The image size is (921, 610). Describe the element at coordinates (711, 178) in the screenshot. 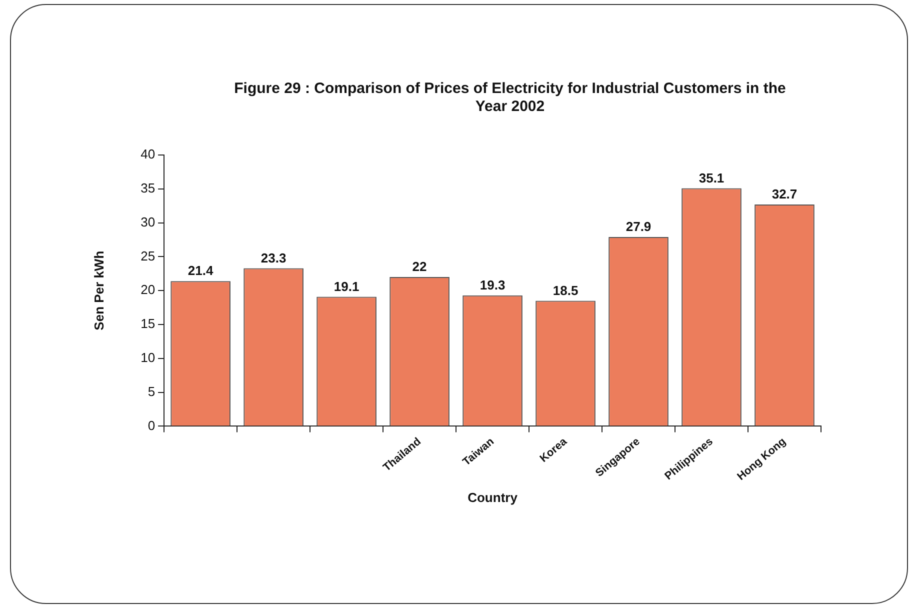

I see `data-label: 35.1` at that location.